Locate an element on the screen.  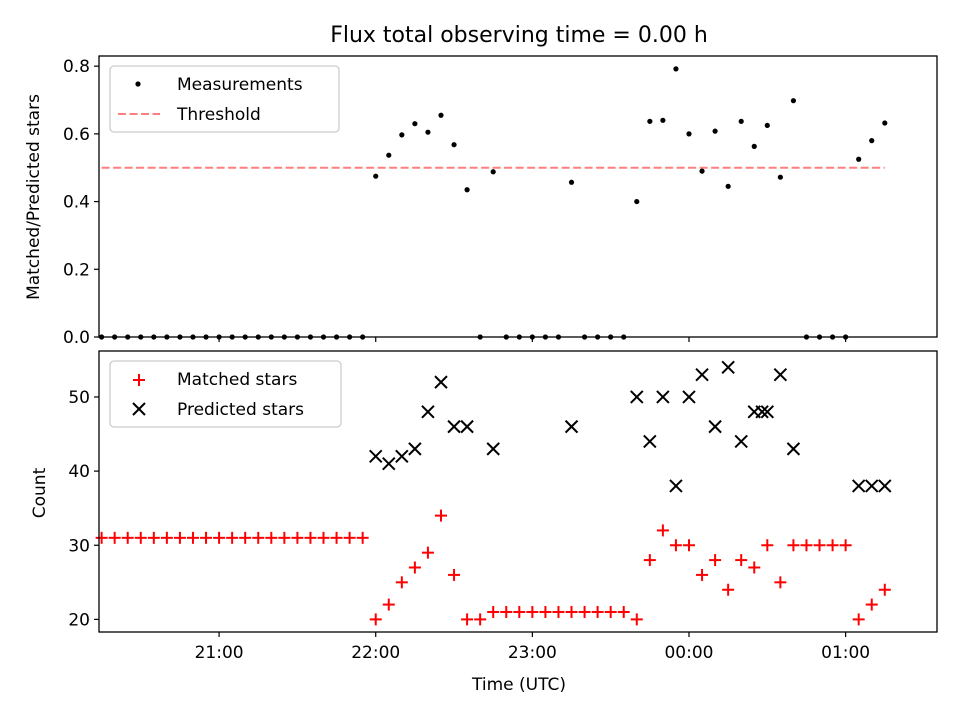
top-y-axis: 0.0 0.2 0.4 0.6 0.8 is located at coordinates (81, 202).